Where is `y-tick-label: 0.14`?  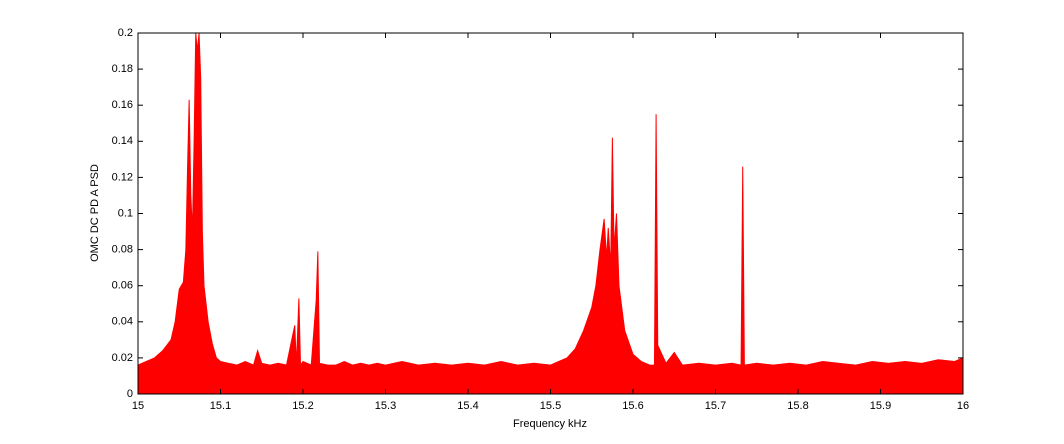
y-tick-label: 0.14 is located at coordinates (122, 141).